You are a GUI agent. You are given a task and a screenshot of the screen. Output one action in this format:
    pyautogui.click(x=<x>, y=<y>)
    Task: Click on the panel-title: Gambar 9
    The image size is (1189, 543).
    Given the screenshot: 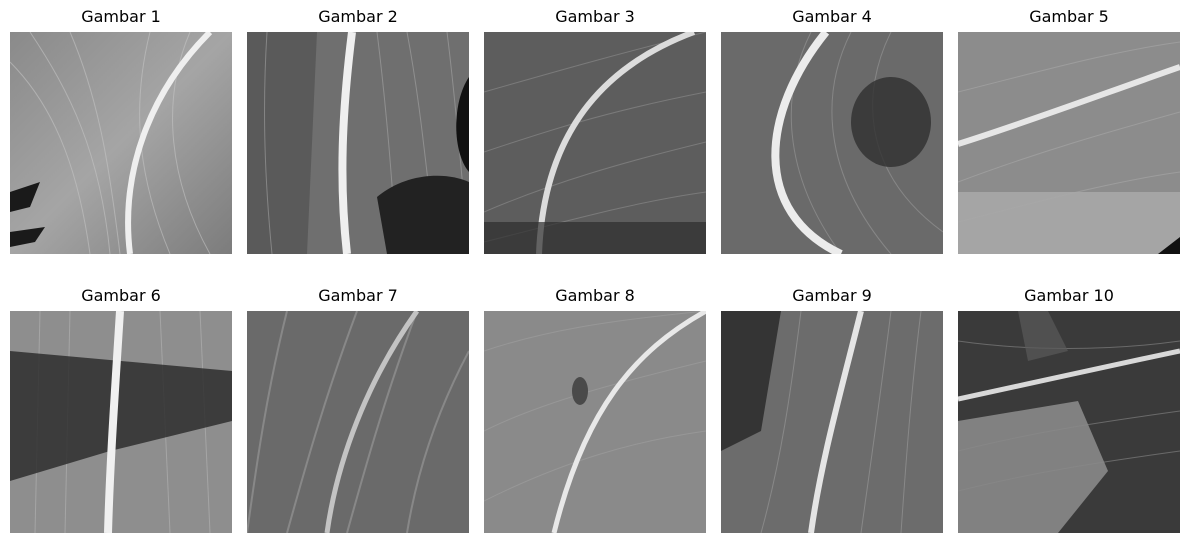 What is the action you would take?
    pyautogui.click(x=832, y=295)
    